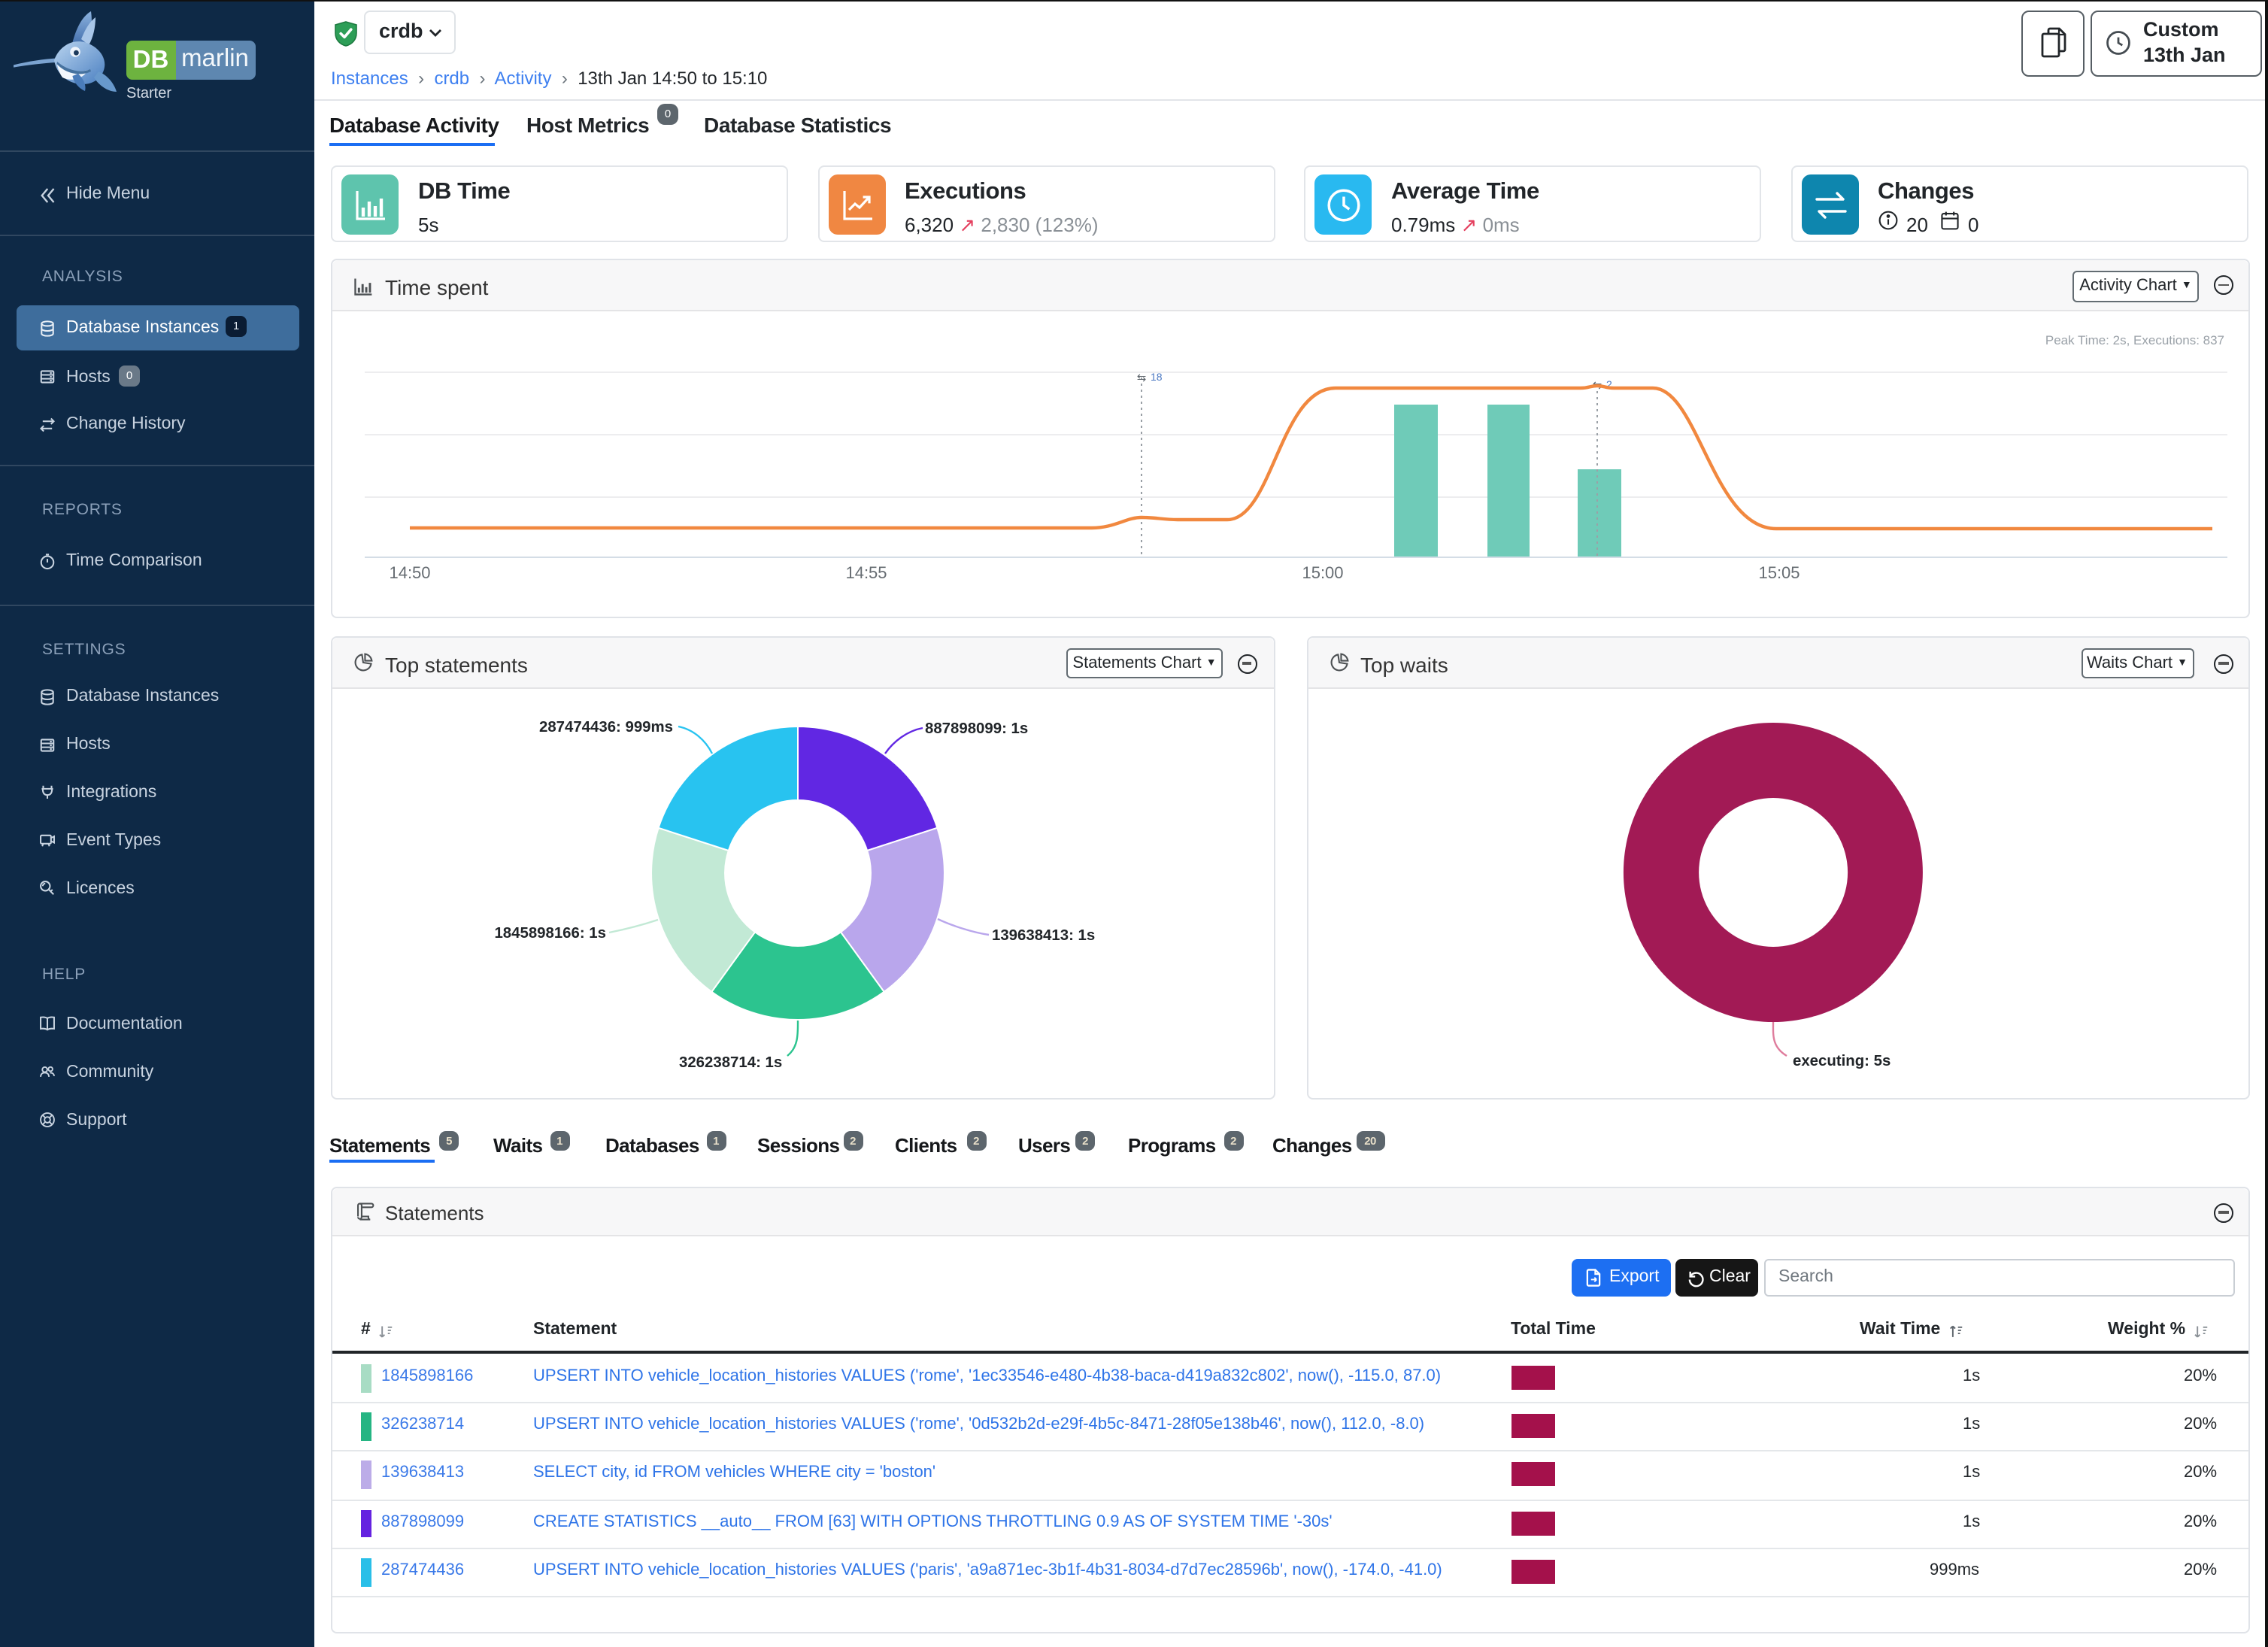 This screenshot has height=1647, width=2268. Describe the element at coordinates (866, 572) in the screenshot. I see `svg-text: 14:55` at that location.